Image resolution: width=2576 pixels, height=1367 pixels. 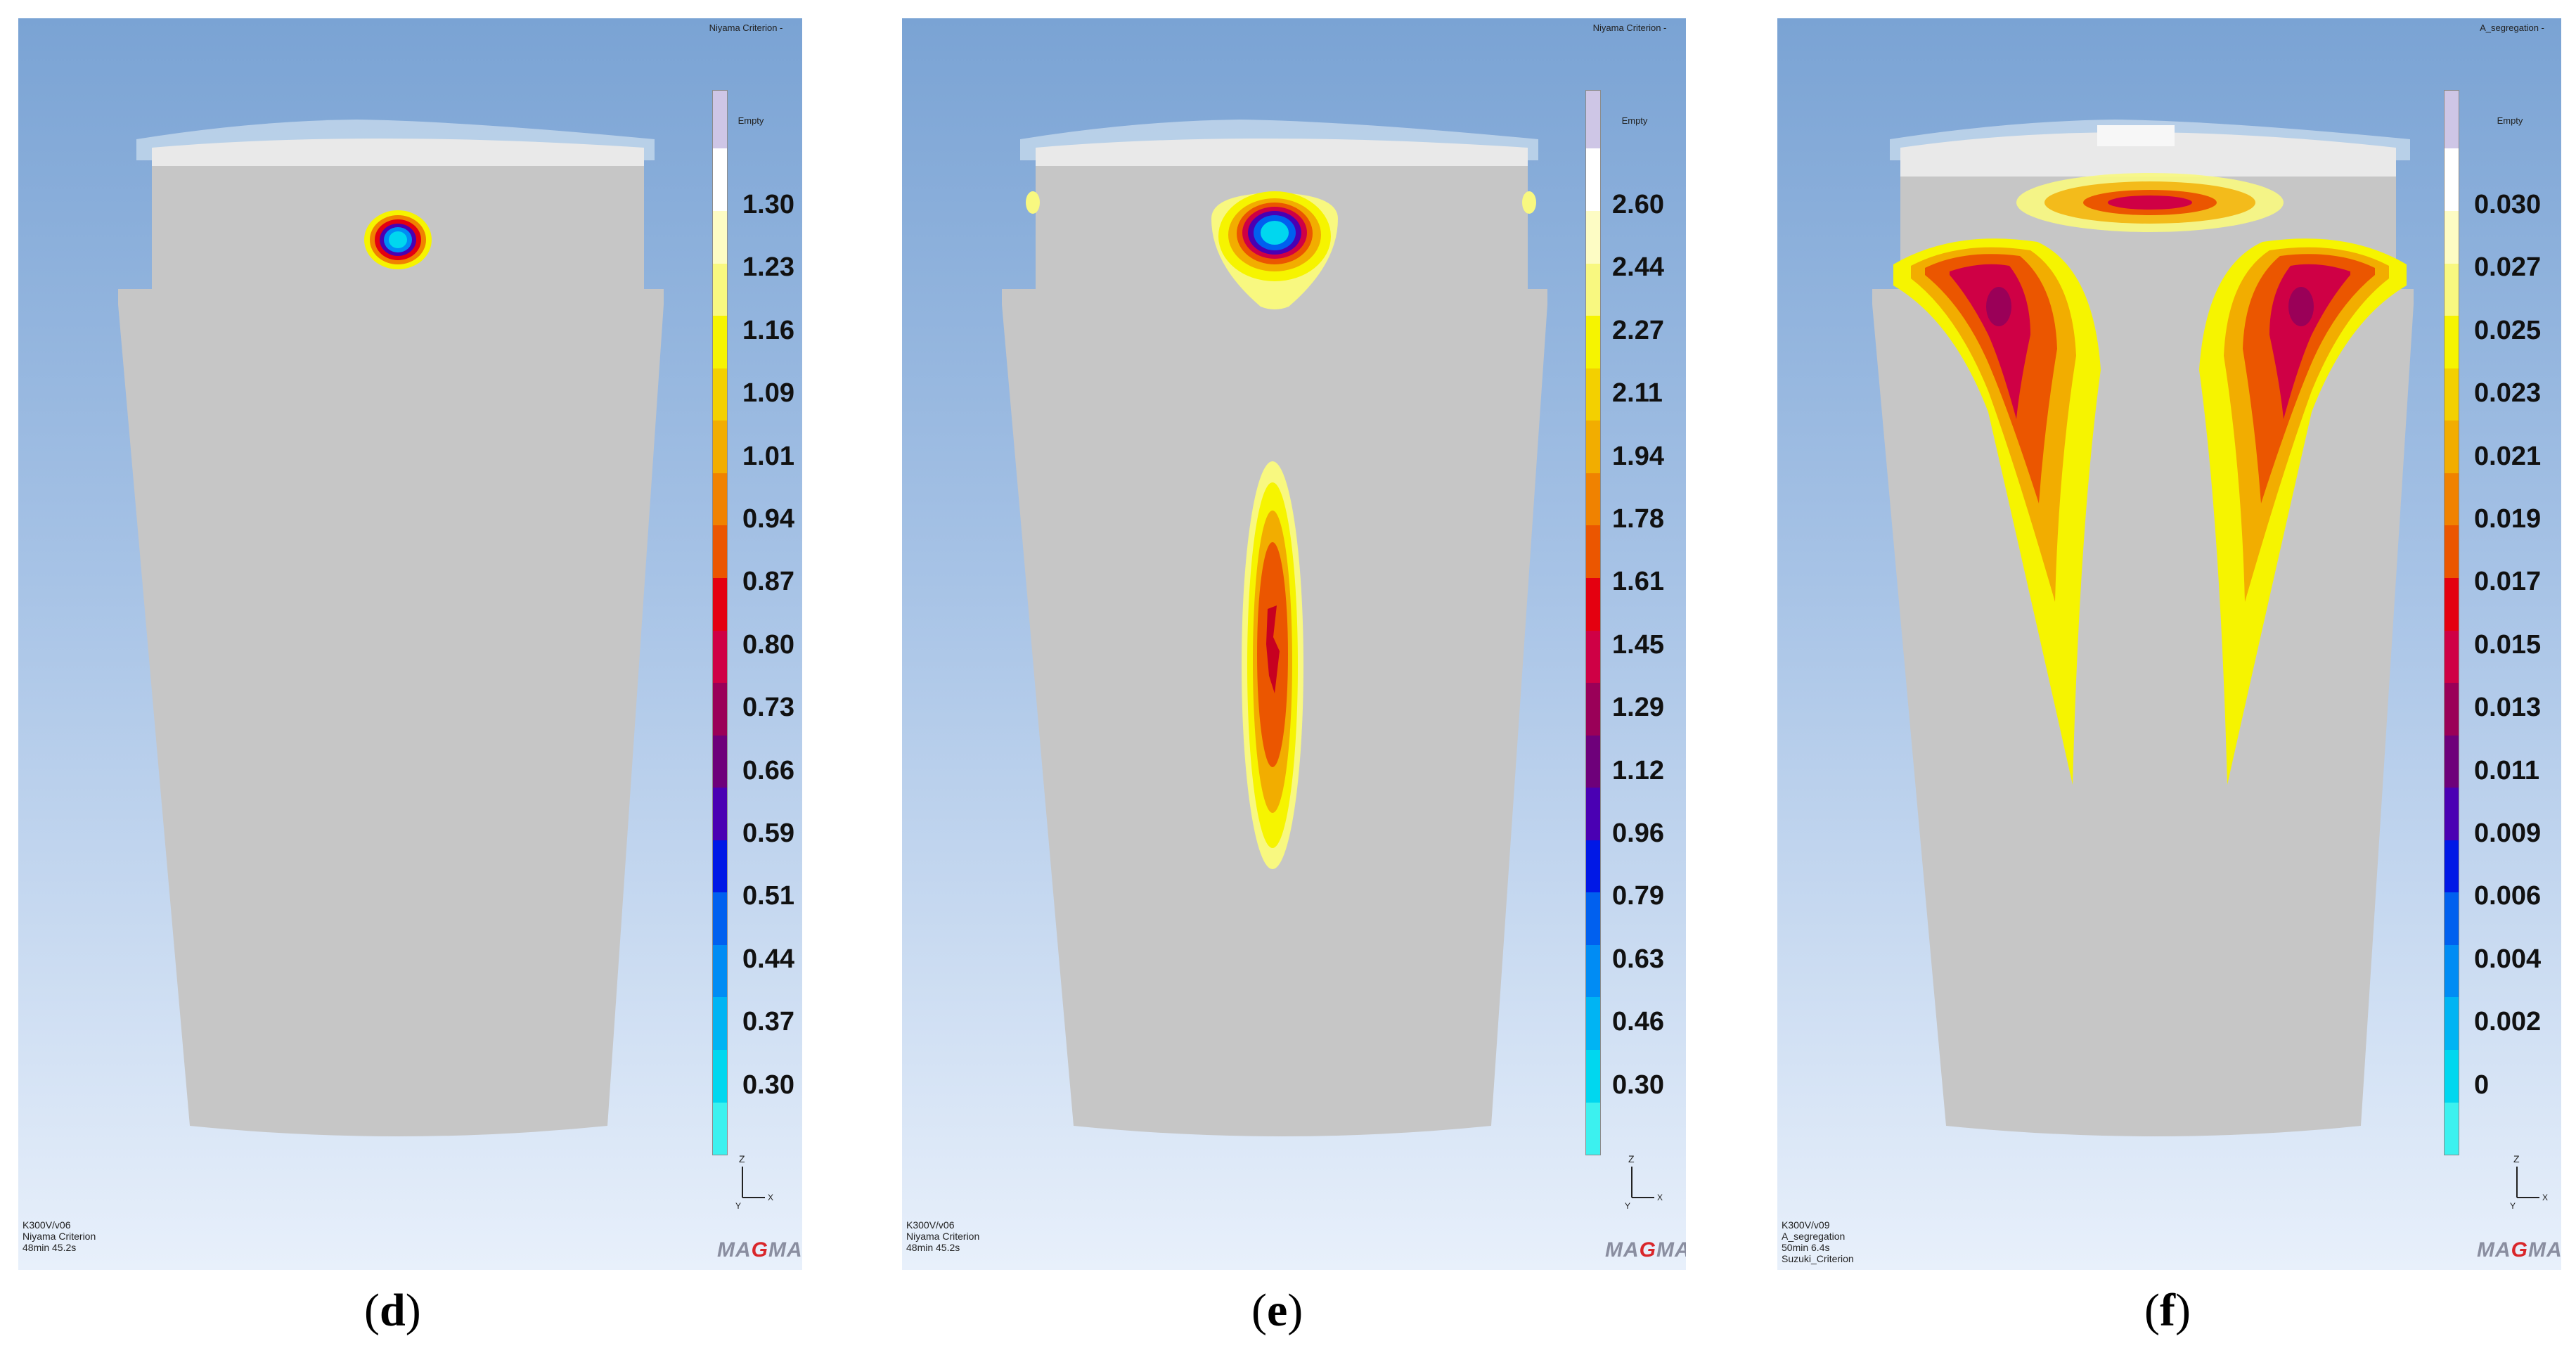 I want to click on caption-f: (f), so click(x=2167, y=1310).